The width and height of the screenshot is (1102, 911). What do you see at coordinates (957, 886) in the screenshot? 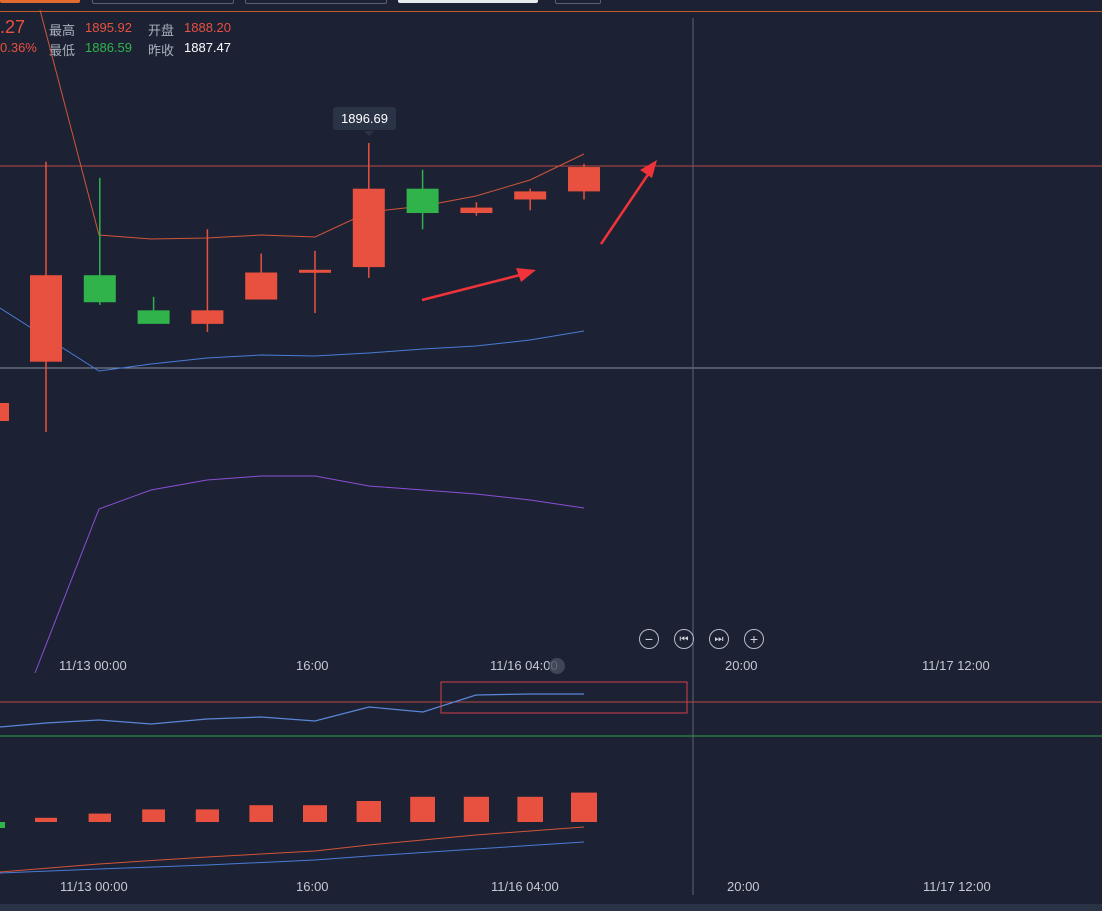
I see `volume-time-axis-label: 11/17 12:00` at bounding box center [957, 886].